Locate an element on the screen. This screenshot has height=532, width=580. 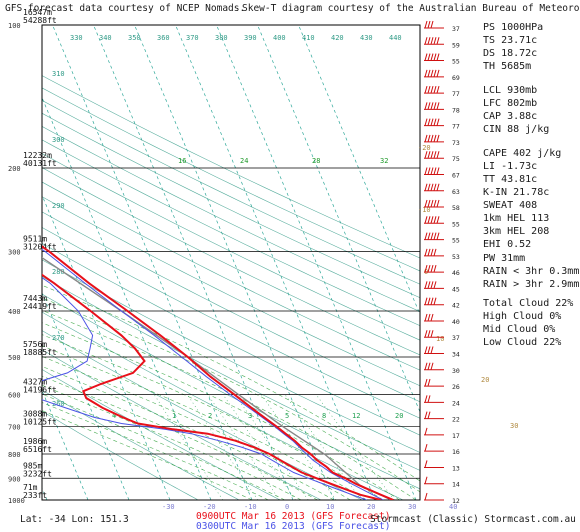
index-value: -1.73c is located at coordinates (519, 166).